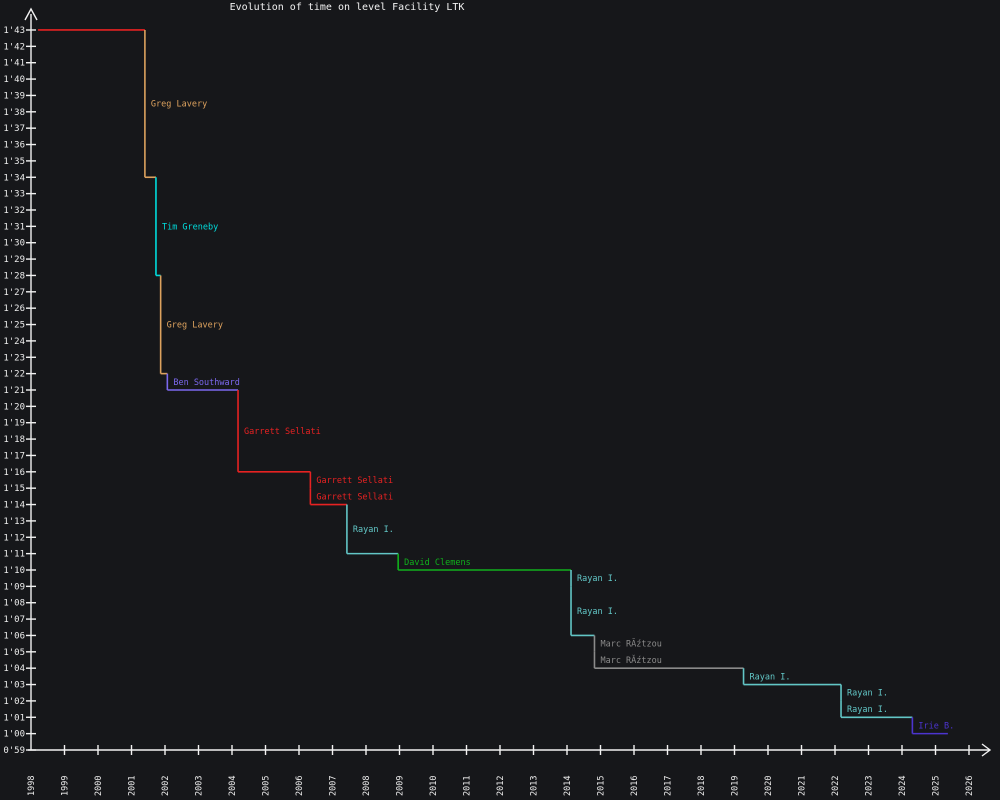 The image size is (1000, 800). Describe the element at coordinates (669, 786) in the screenshot. I see `x-tick-label: 2017` at that location.